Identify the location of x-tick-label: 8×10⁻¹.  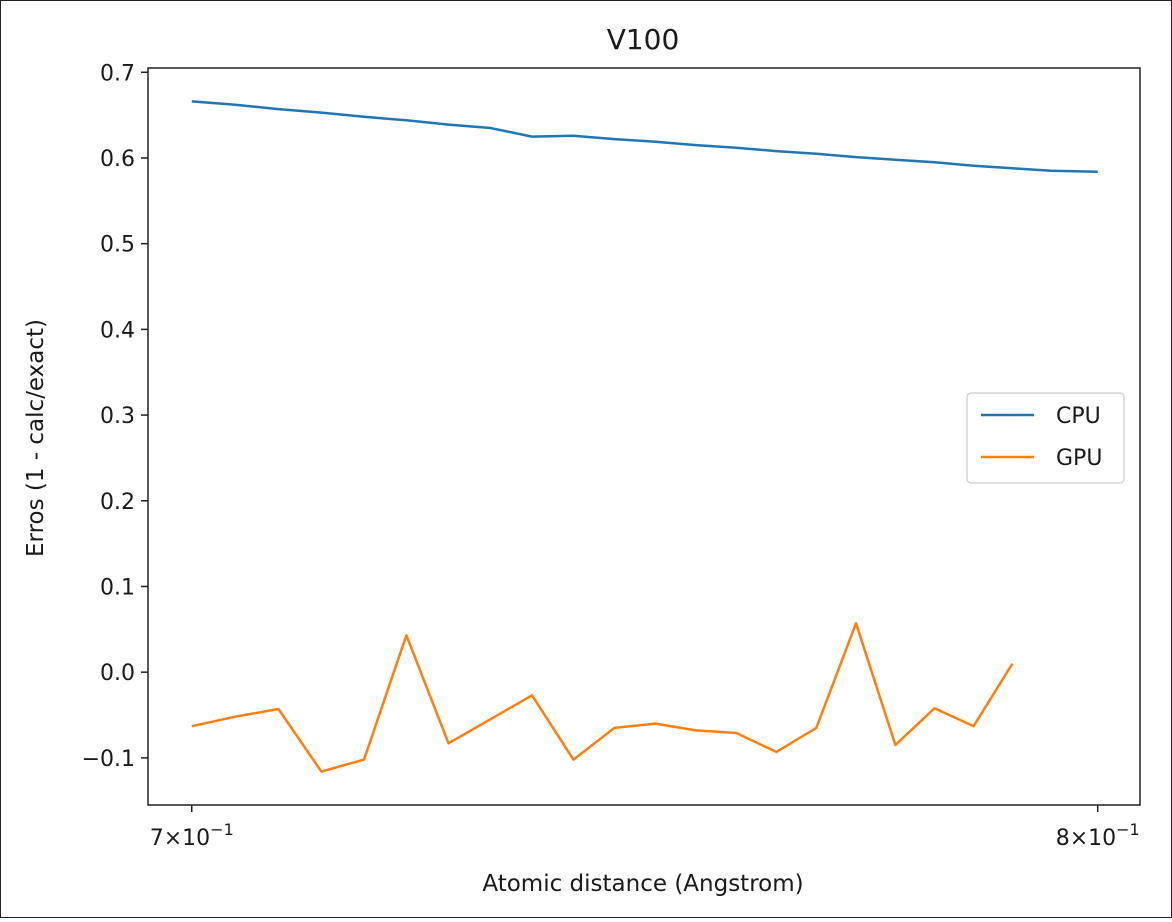
(1098, 835).